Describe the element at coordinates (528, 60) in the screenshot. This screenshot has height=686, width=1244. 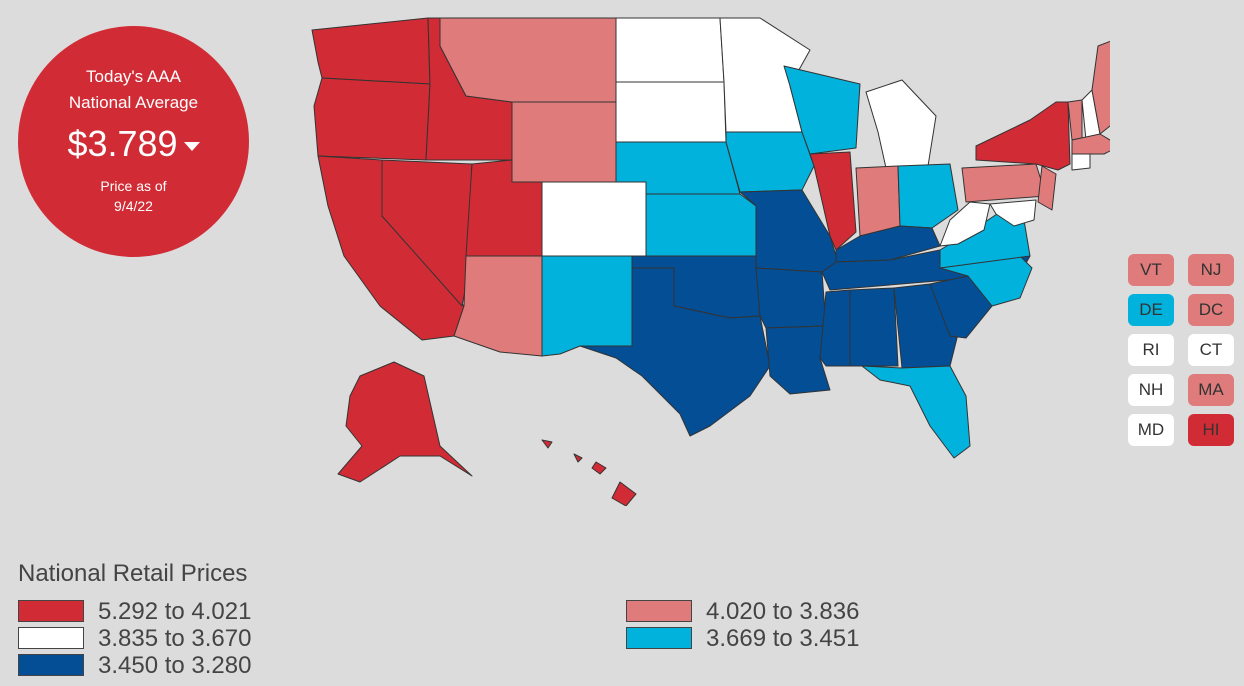
I see `state-mt` at that location.